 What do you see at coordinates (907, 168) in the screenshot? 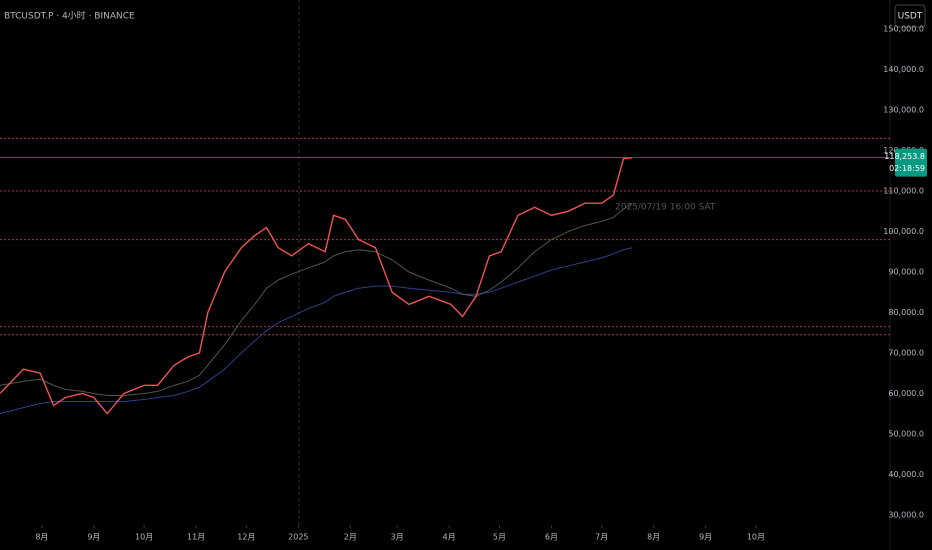
I see `countdown: 02:18:59` at bounding box center [907, 168].